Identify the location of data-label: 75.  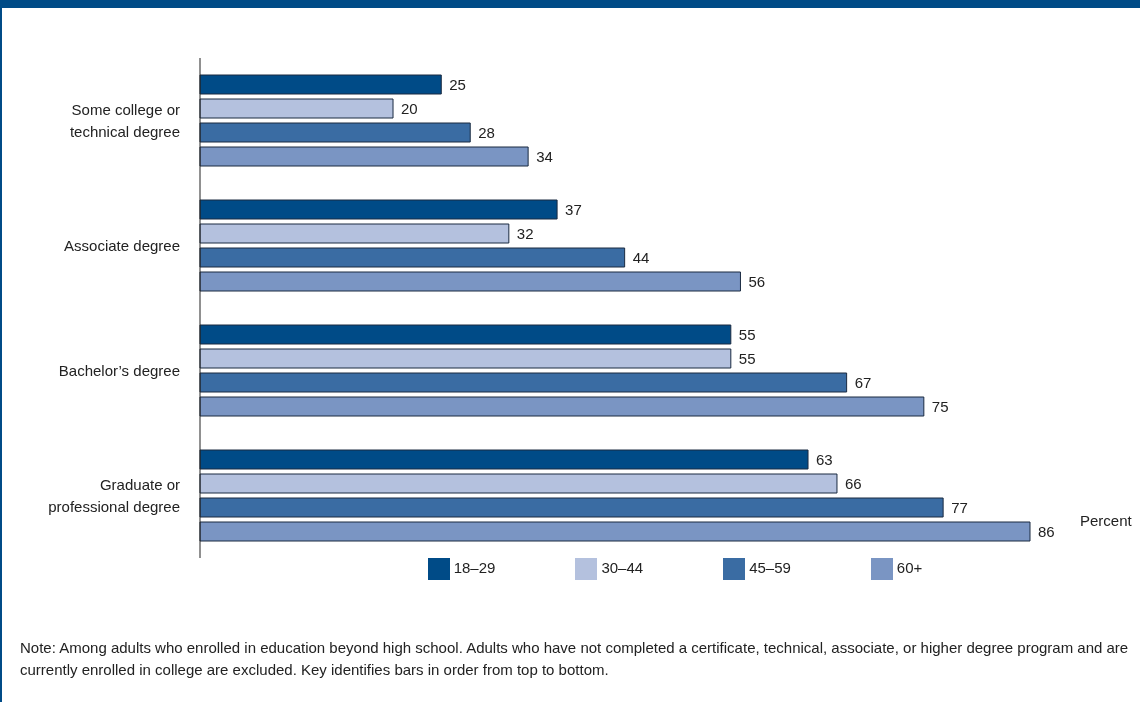
(940, 406).